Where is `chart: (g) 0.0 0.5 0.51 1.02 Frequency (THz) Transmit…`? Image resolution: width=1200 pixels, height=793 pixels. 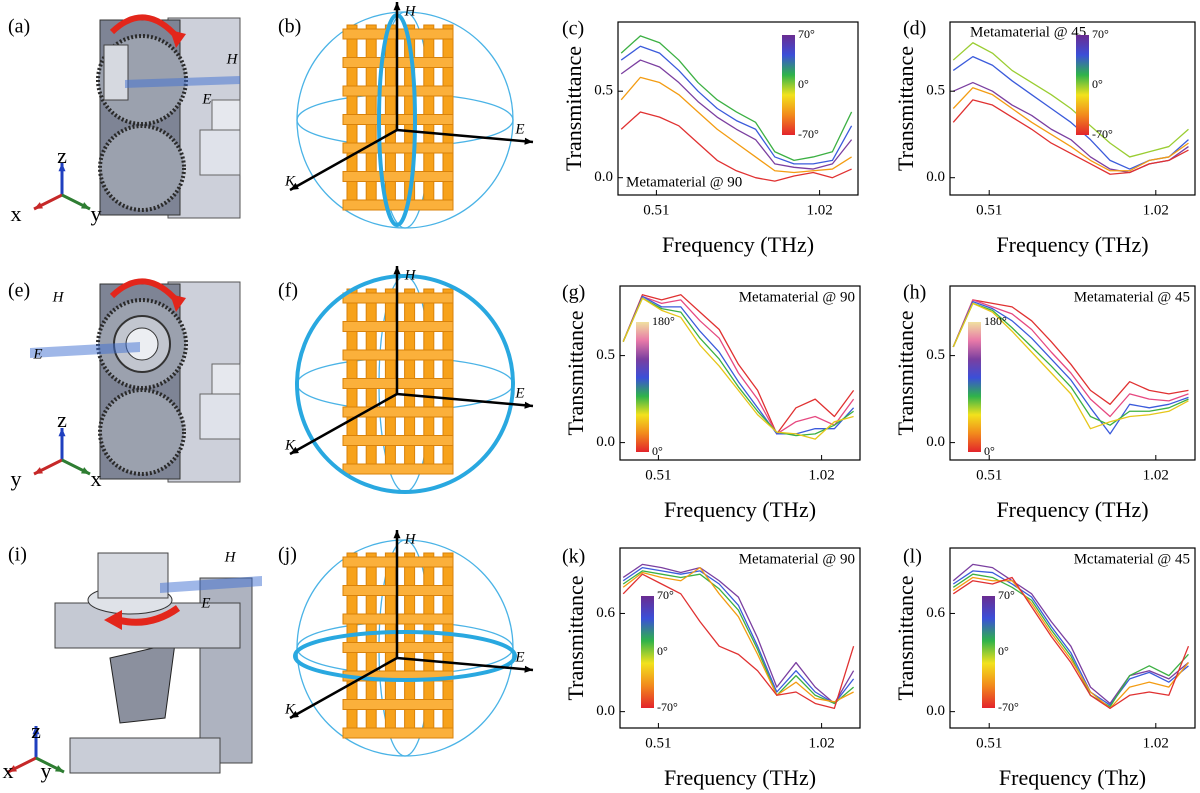 chart: (g) 0.0 0.5 0.51 1.02 Frequency (THz) Transmit… is located at coordinates (711, 402).